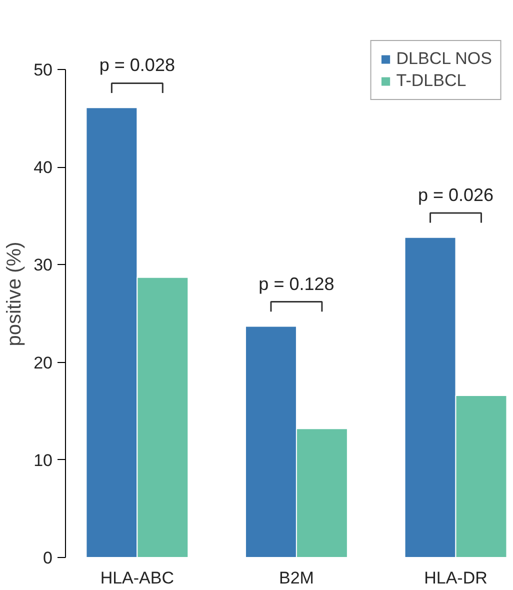  I want to click on y-tick-label: 40, so click(43, 168).